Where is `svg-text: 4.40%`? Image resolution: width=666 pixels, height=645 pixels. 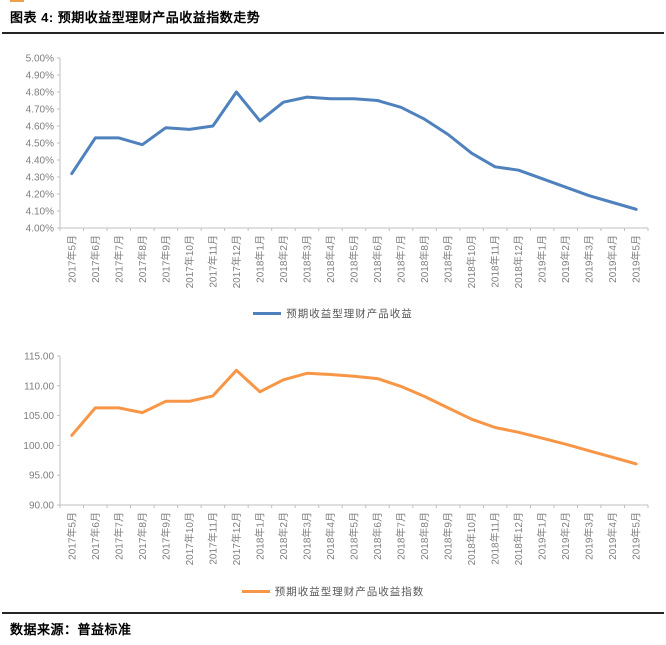 svg-text: 4.40% is located at coordinates (40, 161).